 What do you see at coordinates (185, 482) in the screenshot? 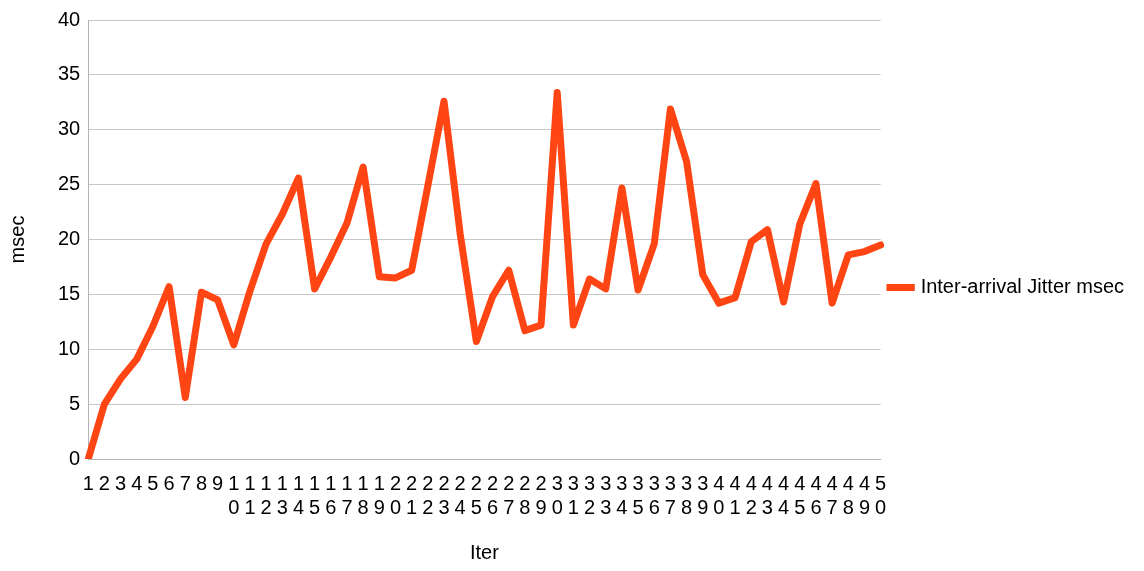
I see `x-tick-label: 7` at bounding box center [185, 482].